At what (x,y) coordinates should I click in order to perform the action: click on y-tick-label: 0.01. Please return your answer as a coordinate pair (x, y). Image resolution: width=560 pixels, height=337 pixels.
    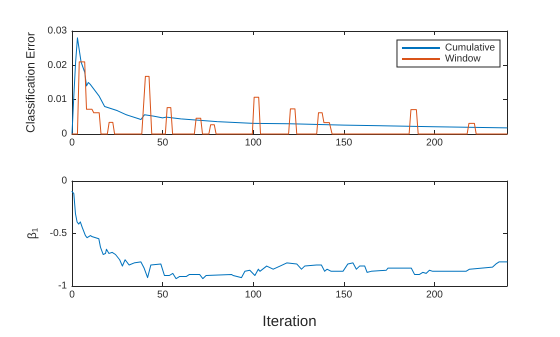
    Looking at the image, I should click on (58, 100).